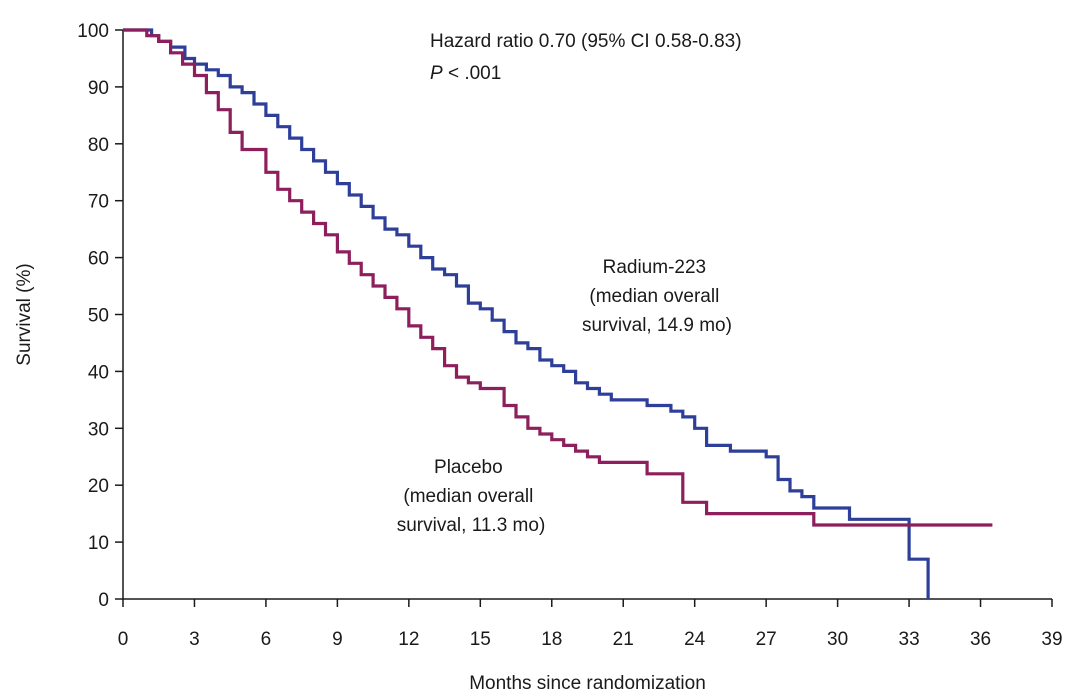 The width and height of the screenshot is (1075, 697). I want to click on y-tick-label: 70, so click(98, 202).